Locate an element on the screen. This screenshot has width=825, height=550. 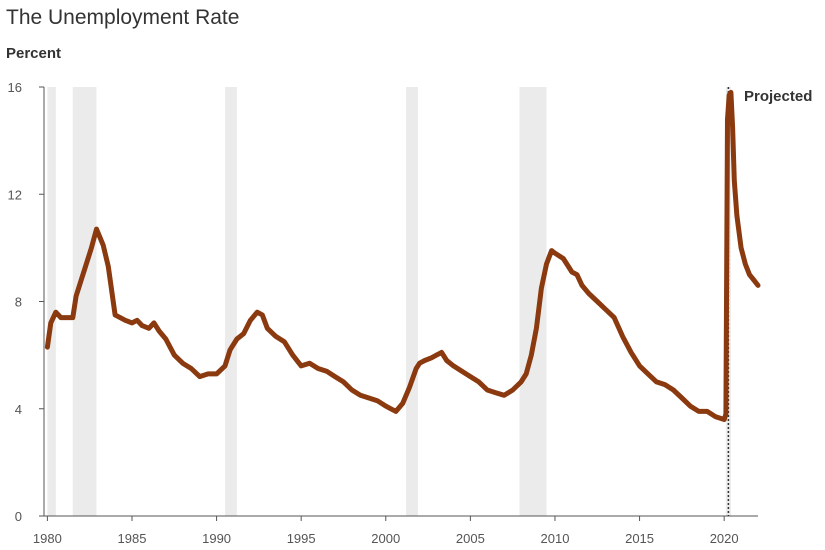
chart-title: The Unemployment Rate is located at coordinates (123, 17).